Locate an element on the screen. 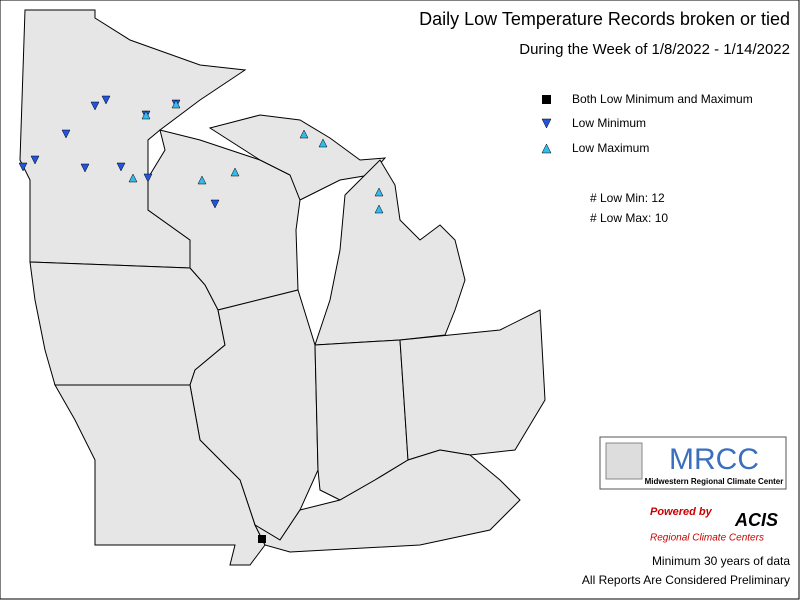 The height and width of the screenshot is (600, 800). acis-logo: Powered by ACIS Regional Climate Centers is located at coordinates (714, 525).